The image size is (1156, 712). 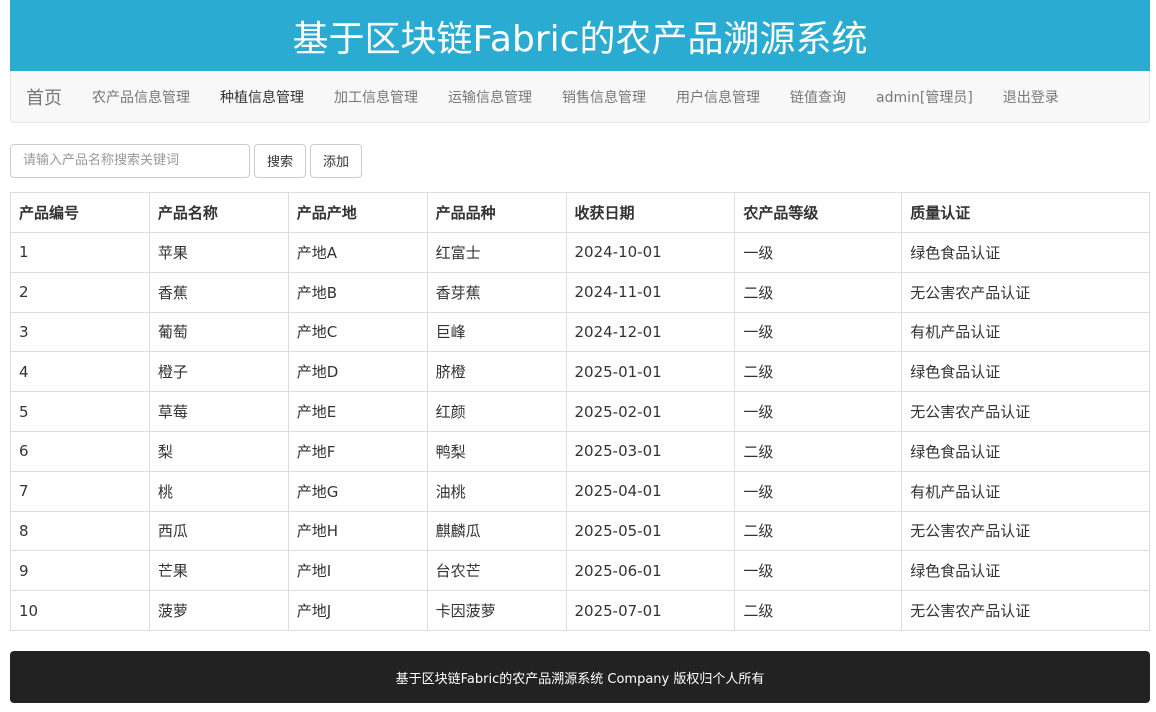 I want to click on search-button: 搜索, so click(x=280, y=160).